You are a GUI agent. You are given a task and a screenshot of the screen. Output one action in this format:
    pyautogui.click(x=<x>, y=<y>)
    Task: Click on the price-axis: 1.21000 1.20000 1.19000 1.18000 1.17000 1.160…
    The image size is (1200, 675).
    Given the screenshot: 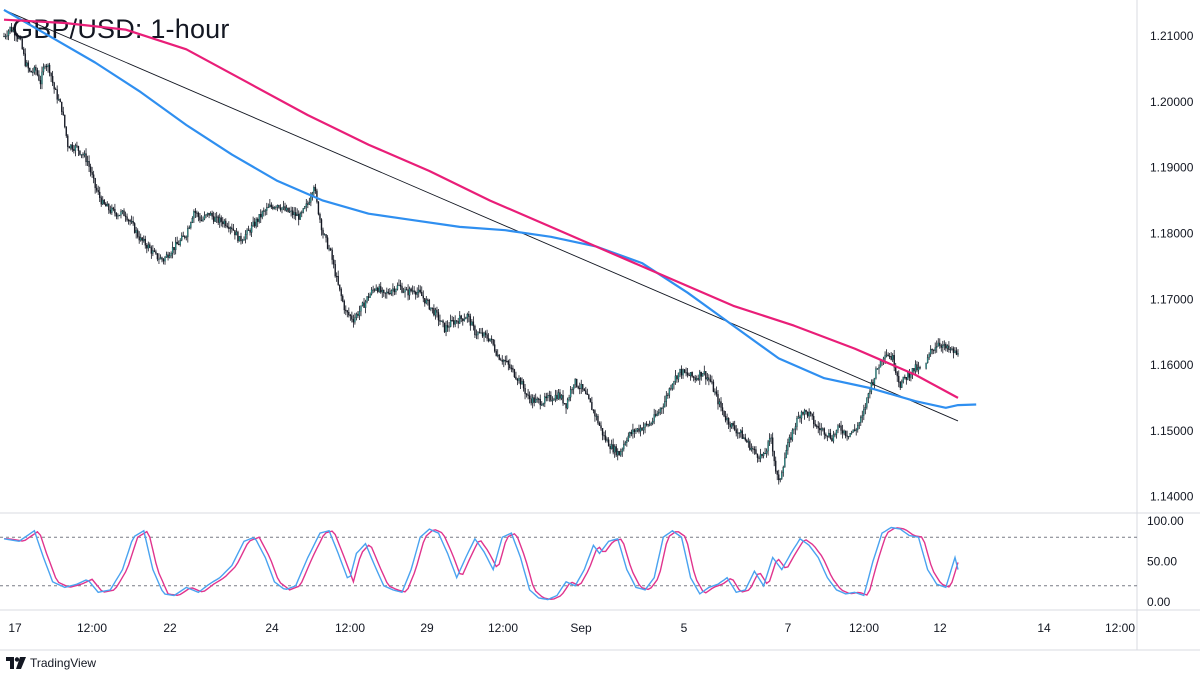 What is the action you would take?
    pyautogui.click(x=1172, y=266)
    